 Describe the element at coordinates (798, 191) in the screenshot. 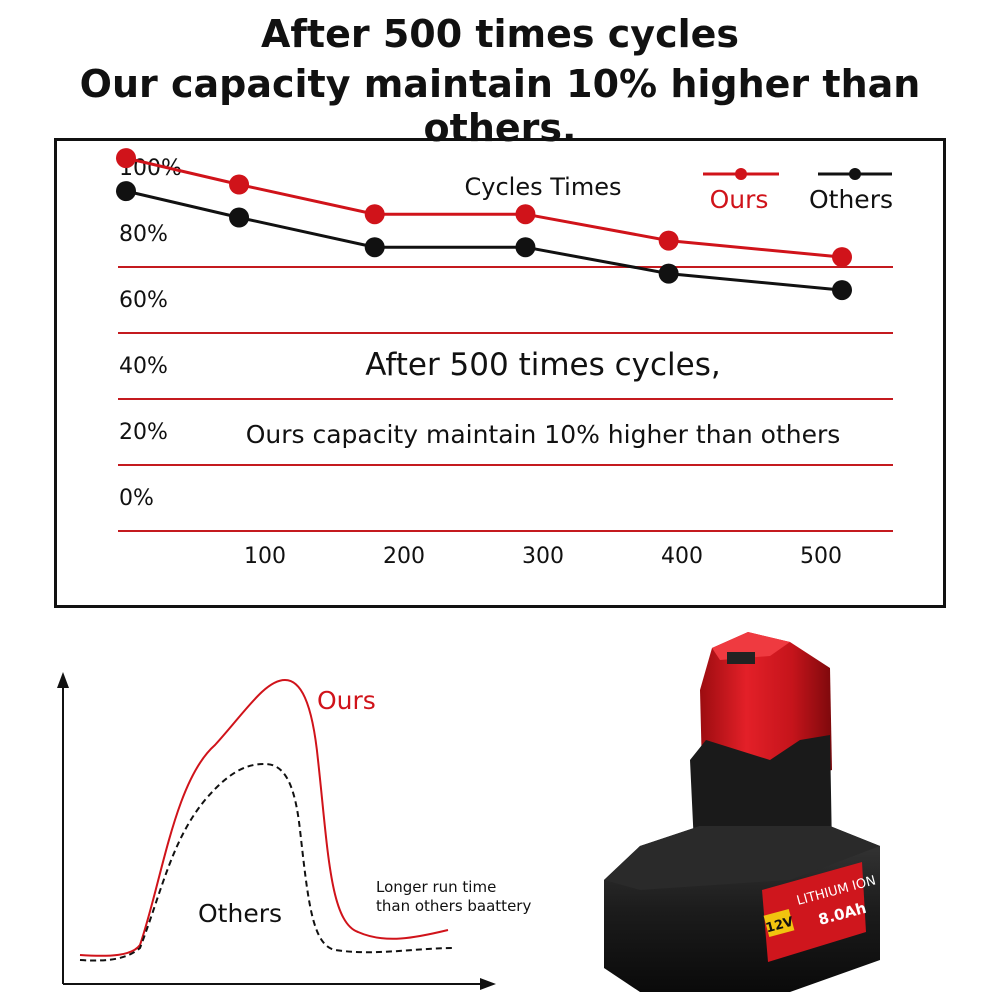

I see `legend: Ours Others` at that location.